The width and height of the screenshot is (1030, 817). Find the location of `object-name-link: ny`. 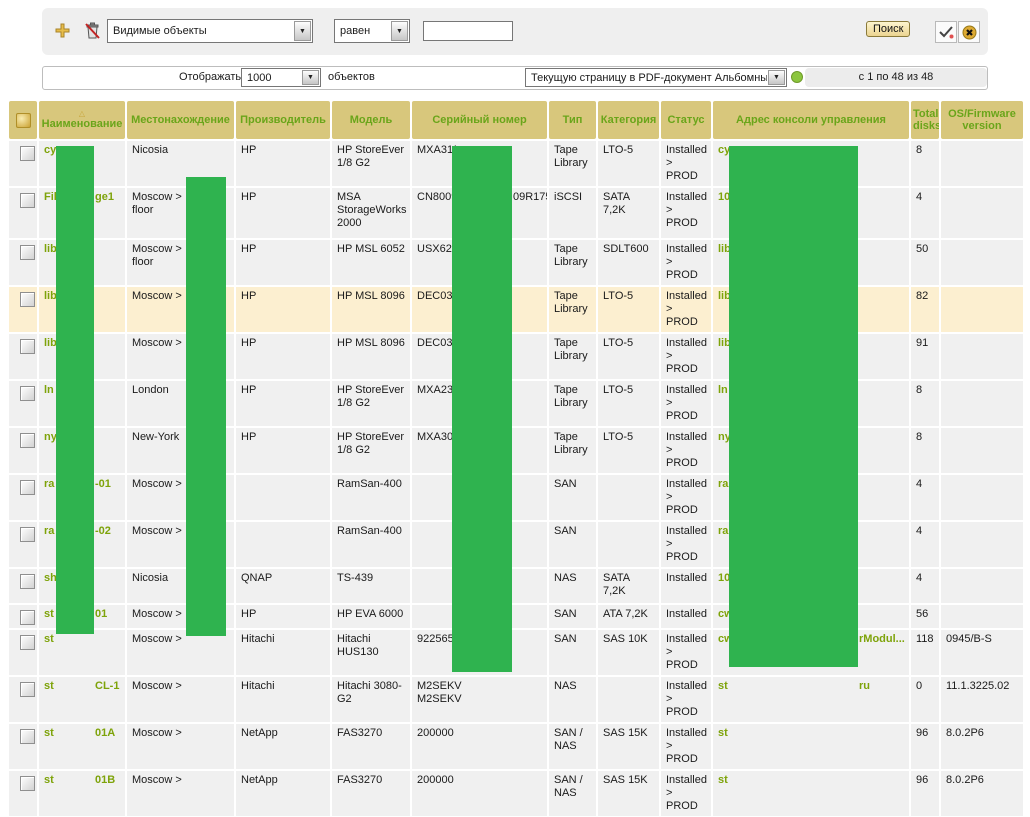

object-name-link: ny is located at coordinates (50, 437).